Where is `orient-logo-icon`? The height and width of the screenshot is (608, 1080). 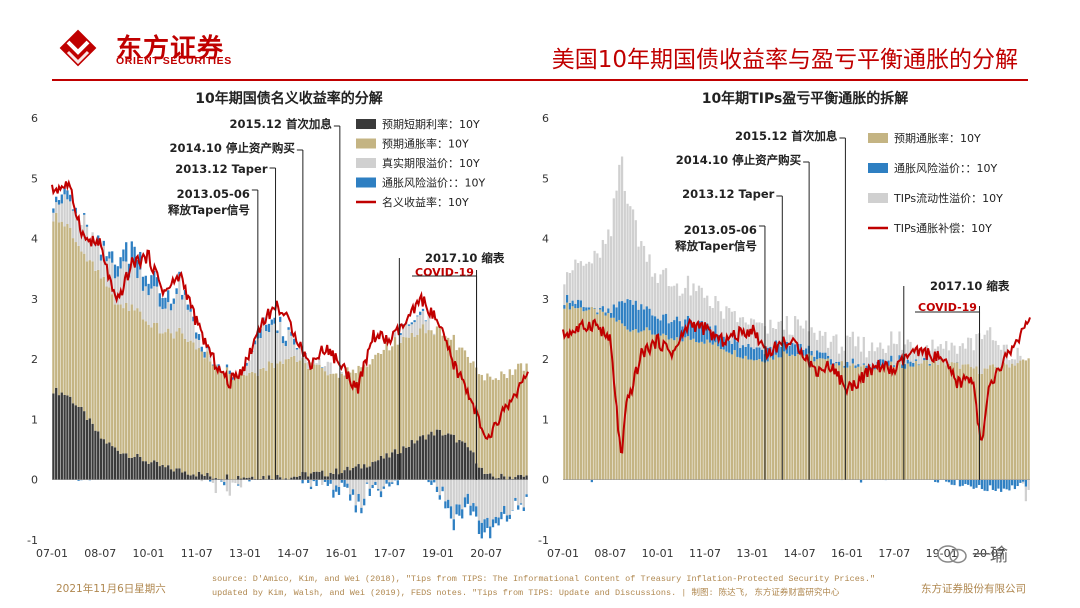
orient-logo-icon is located at coordinates (78, 48).